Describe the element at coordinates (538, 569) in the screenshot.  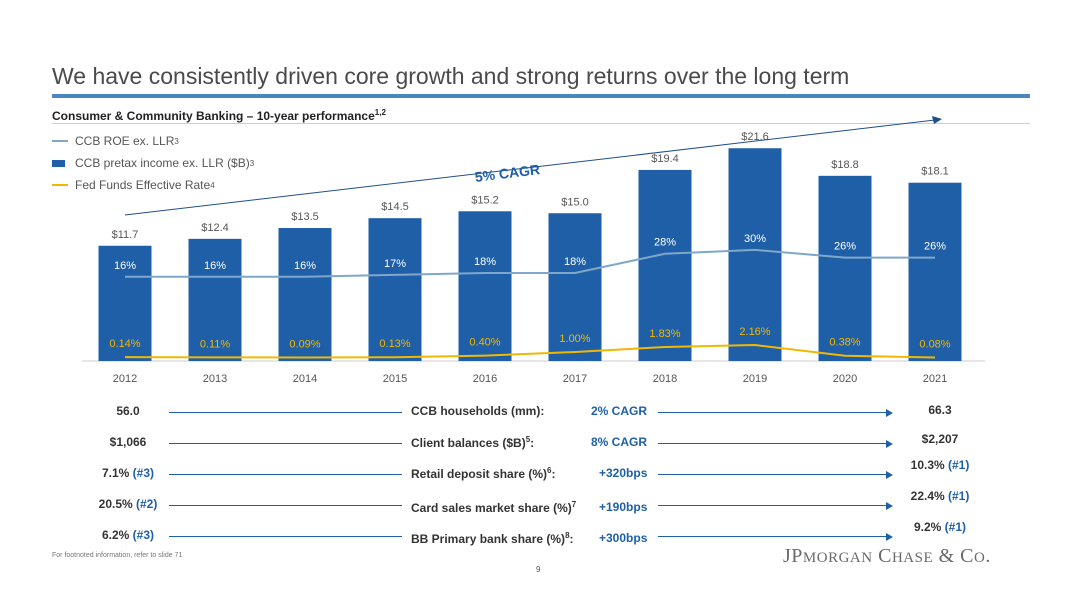
I see `page-number: 9` at that location.